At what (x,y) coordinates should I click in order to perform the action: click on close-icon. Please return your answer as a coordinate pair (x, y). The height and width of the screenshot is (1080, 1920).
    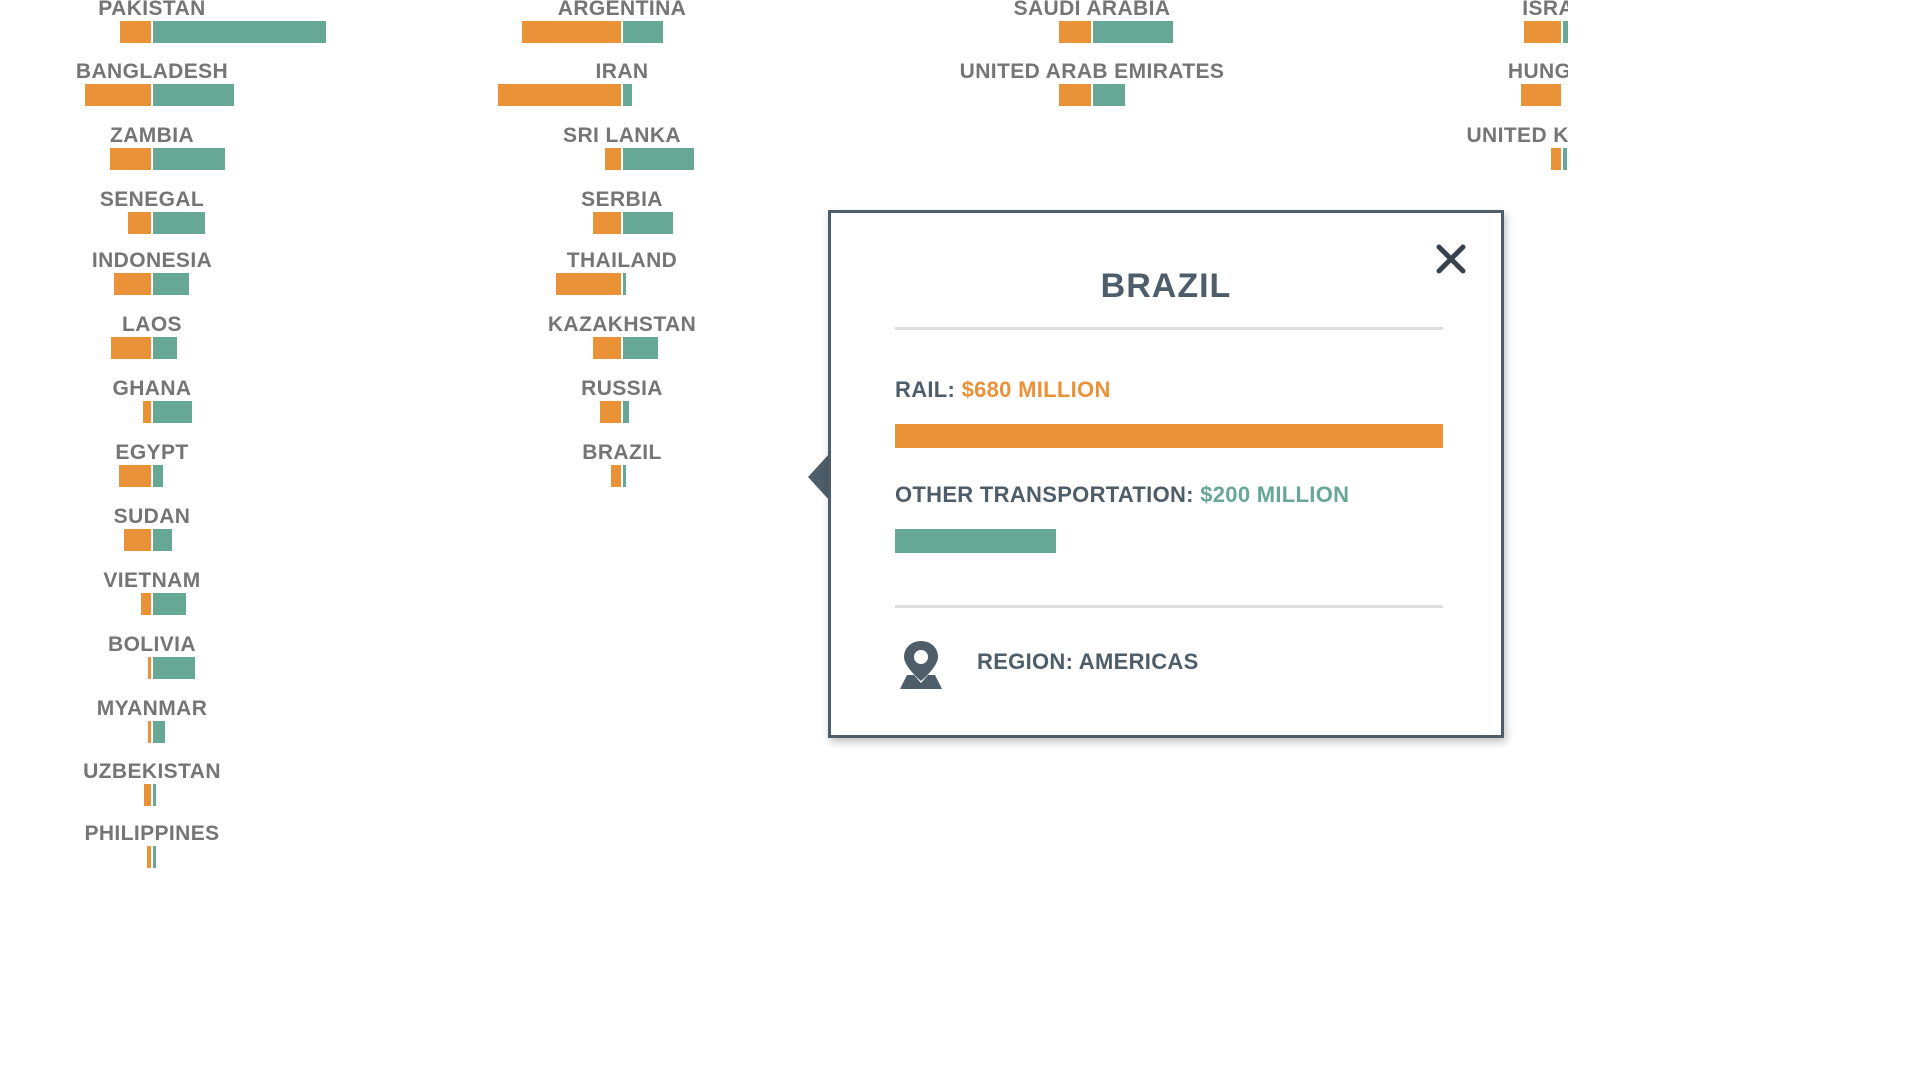
    Looking at the image, I should click on (1451, 259).